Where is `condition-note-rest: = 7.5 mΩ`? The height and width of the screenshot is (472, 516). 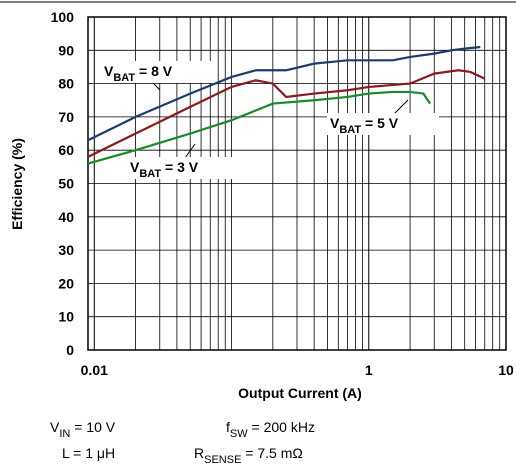 condition-note-rest: = 7.5 mΩ is located at coordinates (271, 453).